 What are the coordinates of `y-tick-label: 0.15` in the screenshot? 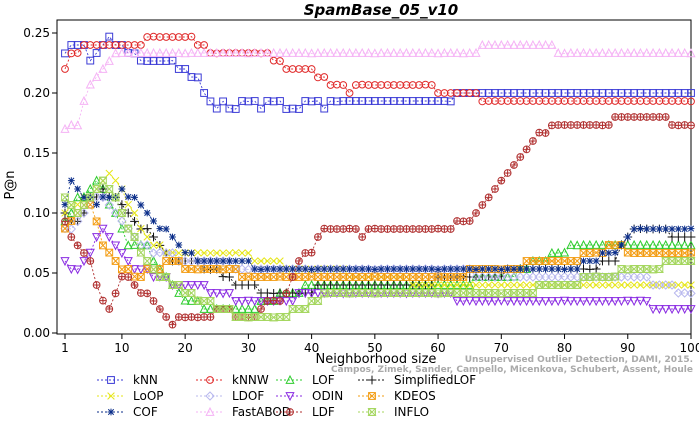 It's located at (36, 153).